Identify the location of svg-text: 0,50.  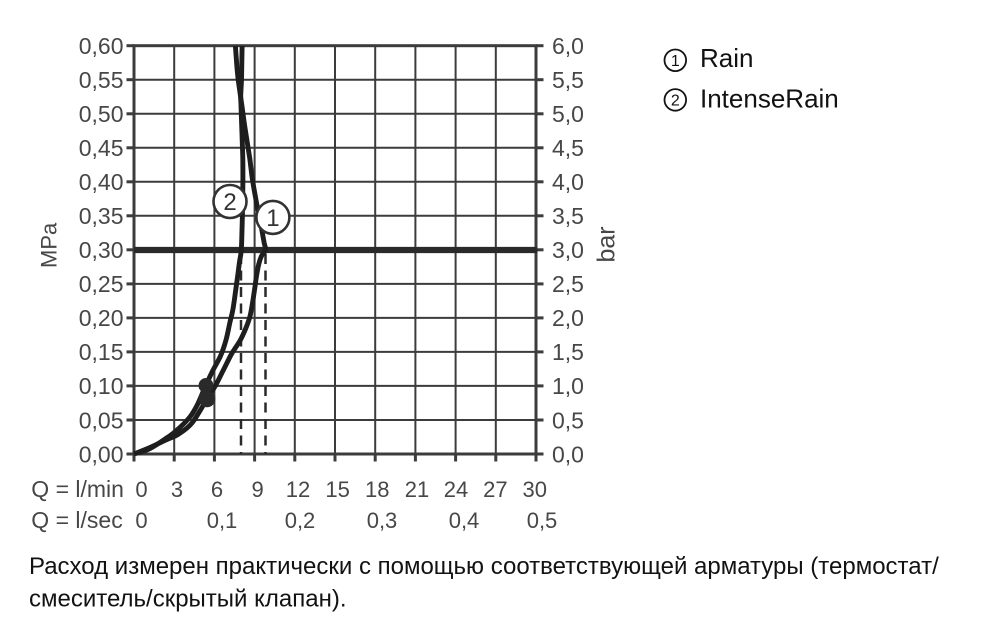
(101, 114).